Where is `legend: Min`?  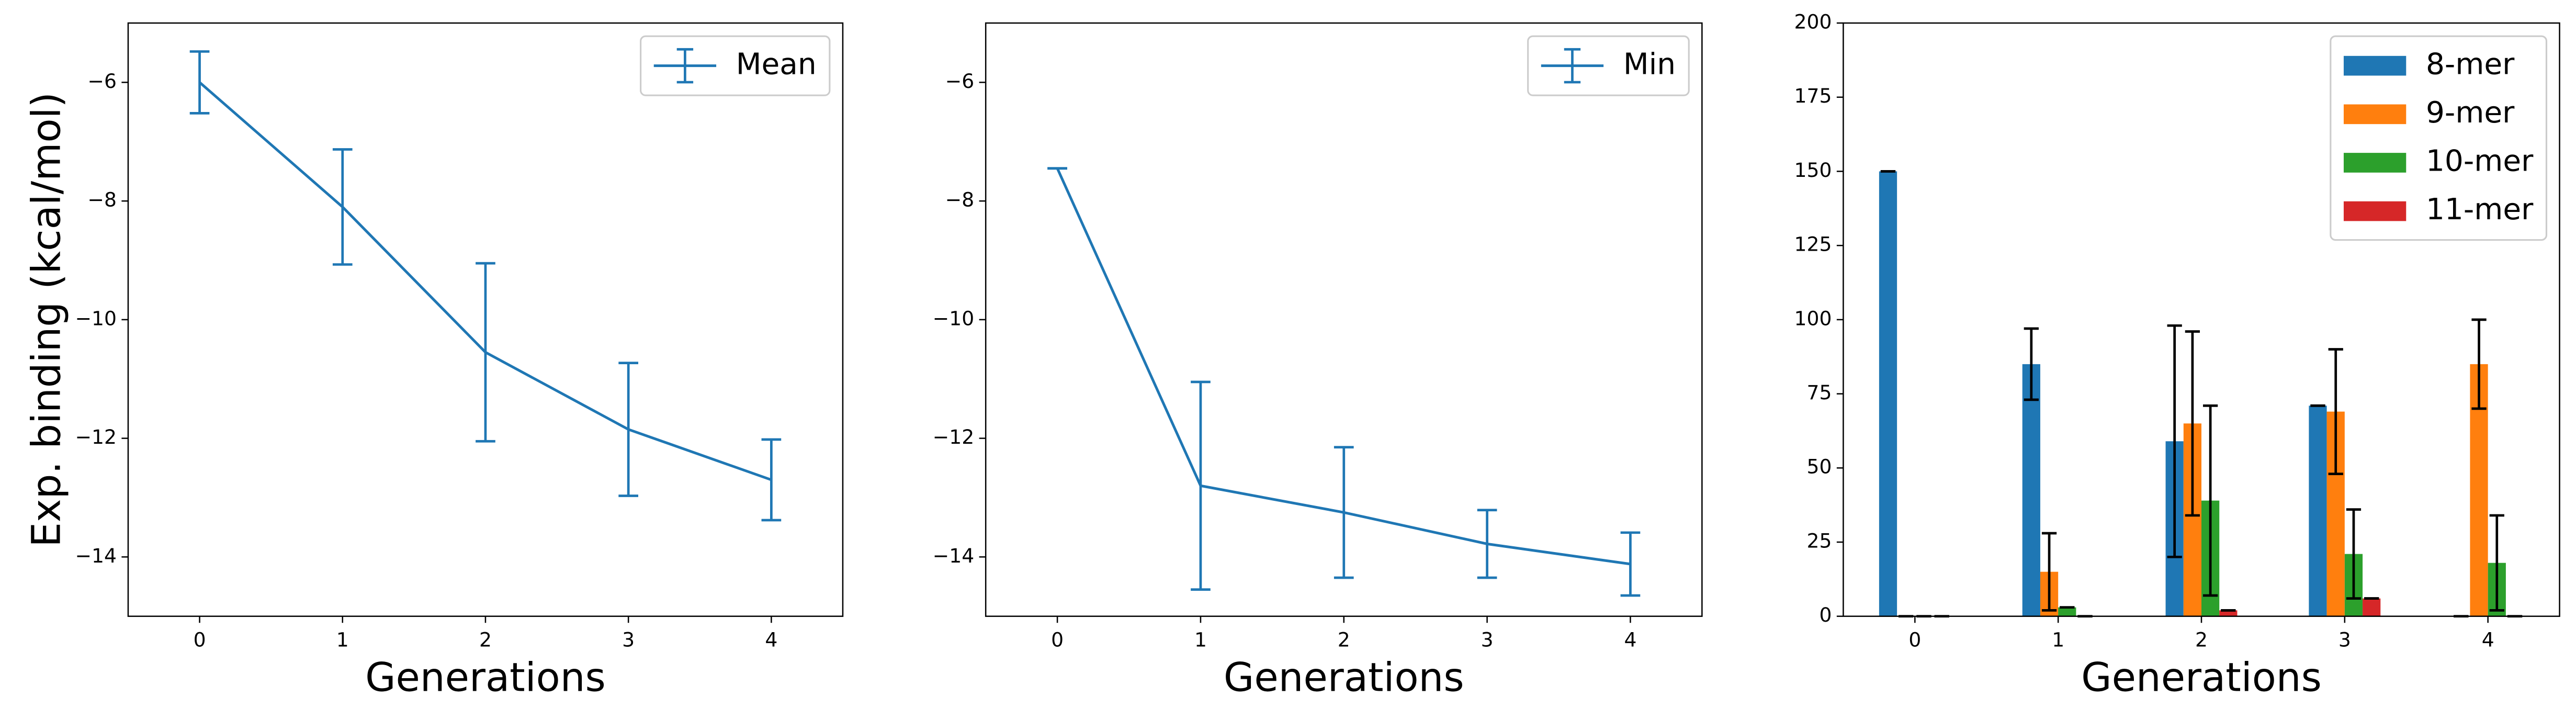
legend: Min is located at coordinates (1608, 65).